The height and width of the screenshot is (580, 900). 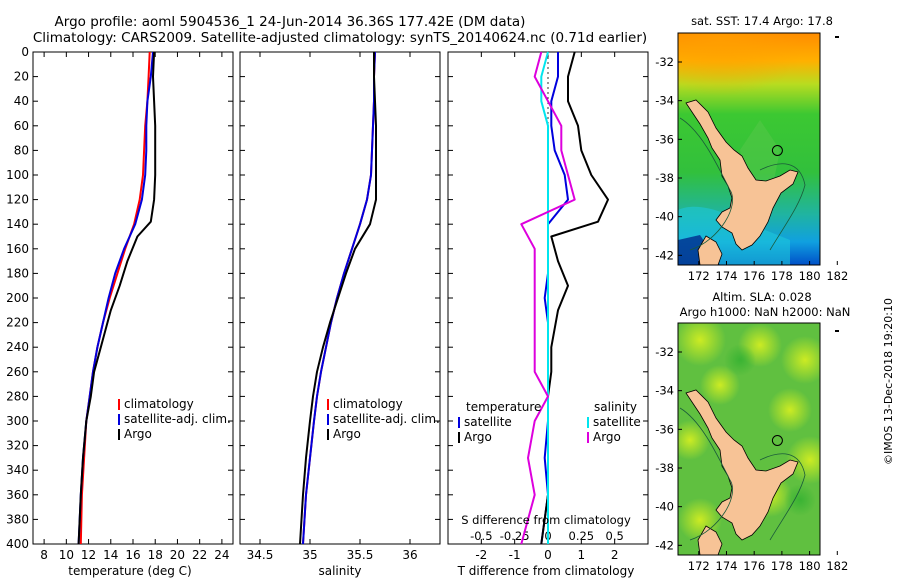 What do you see at coordinates (546, 571) in the screenshot?
I see `difference-xlabel: T difference from climatology` at bounding box center [546, 571].